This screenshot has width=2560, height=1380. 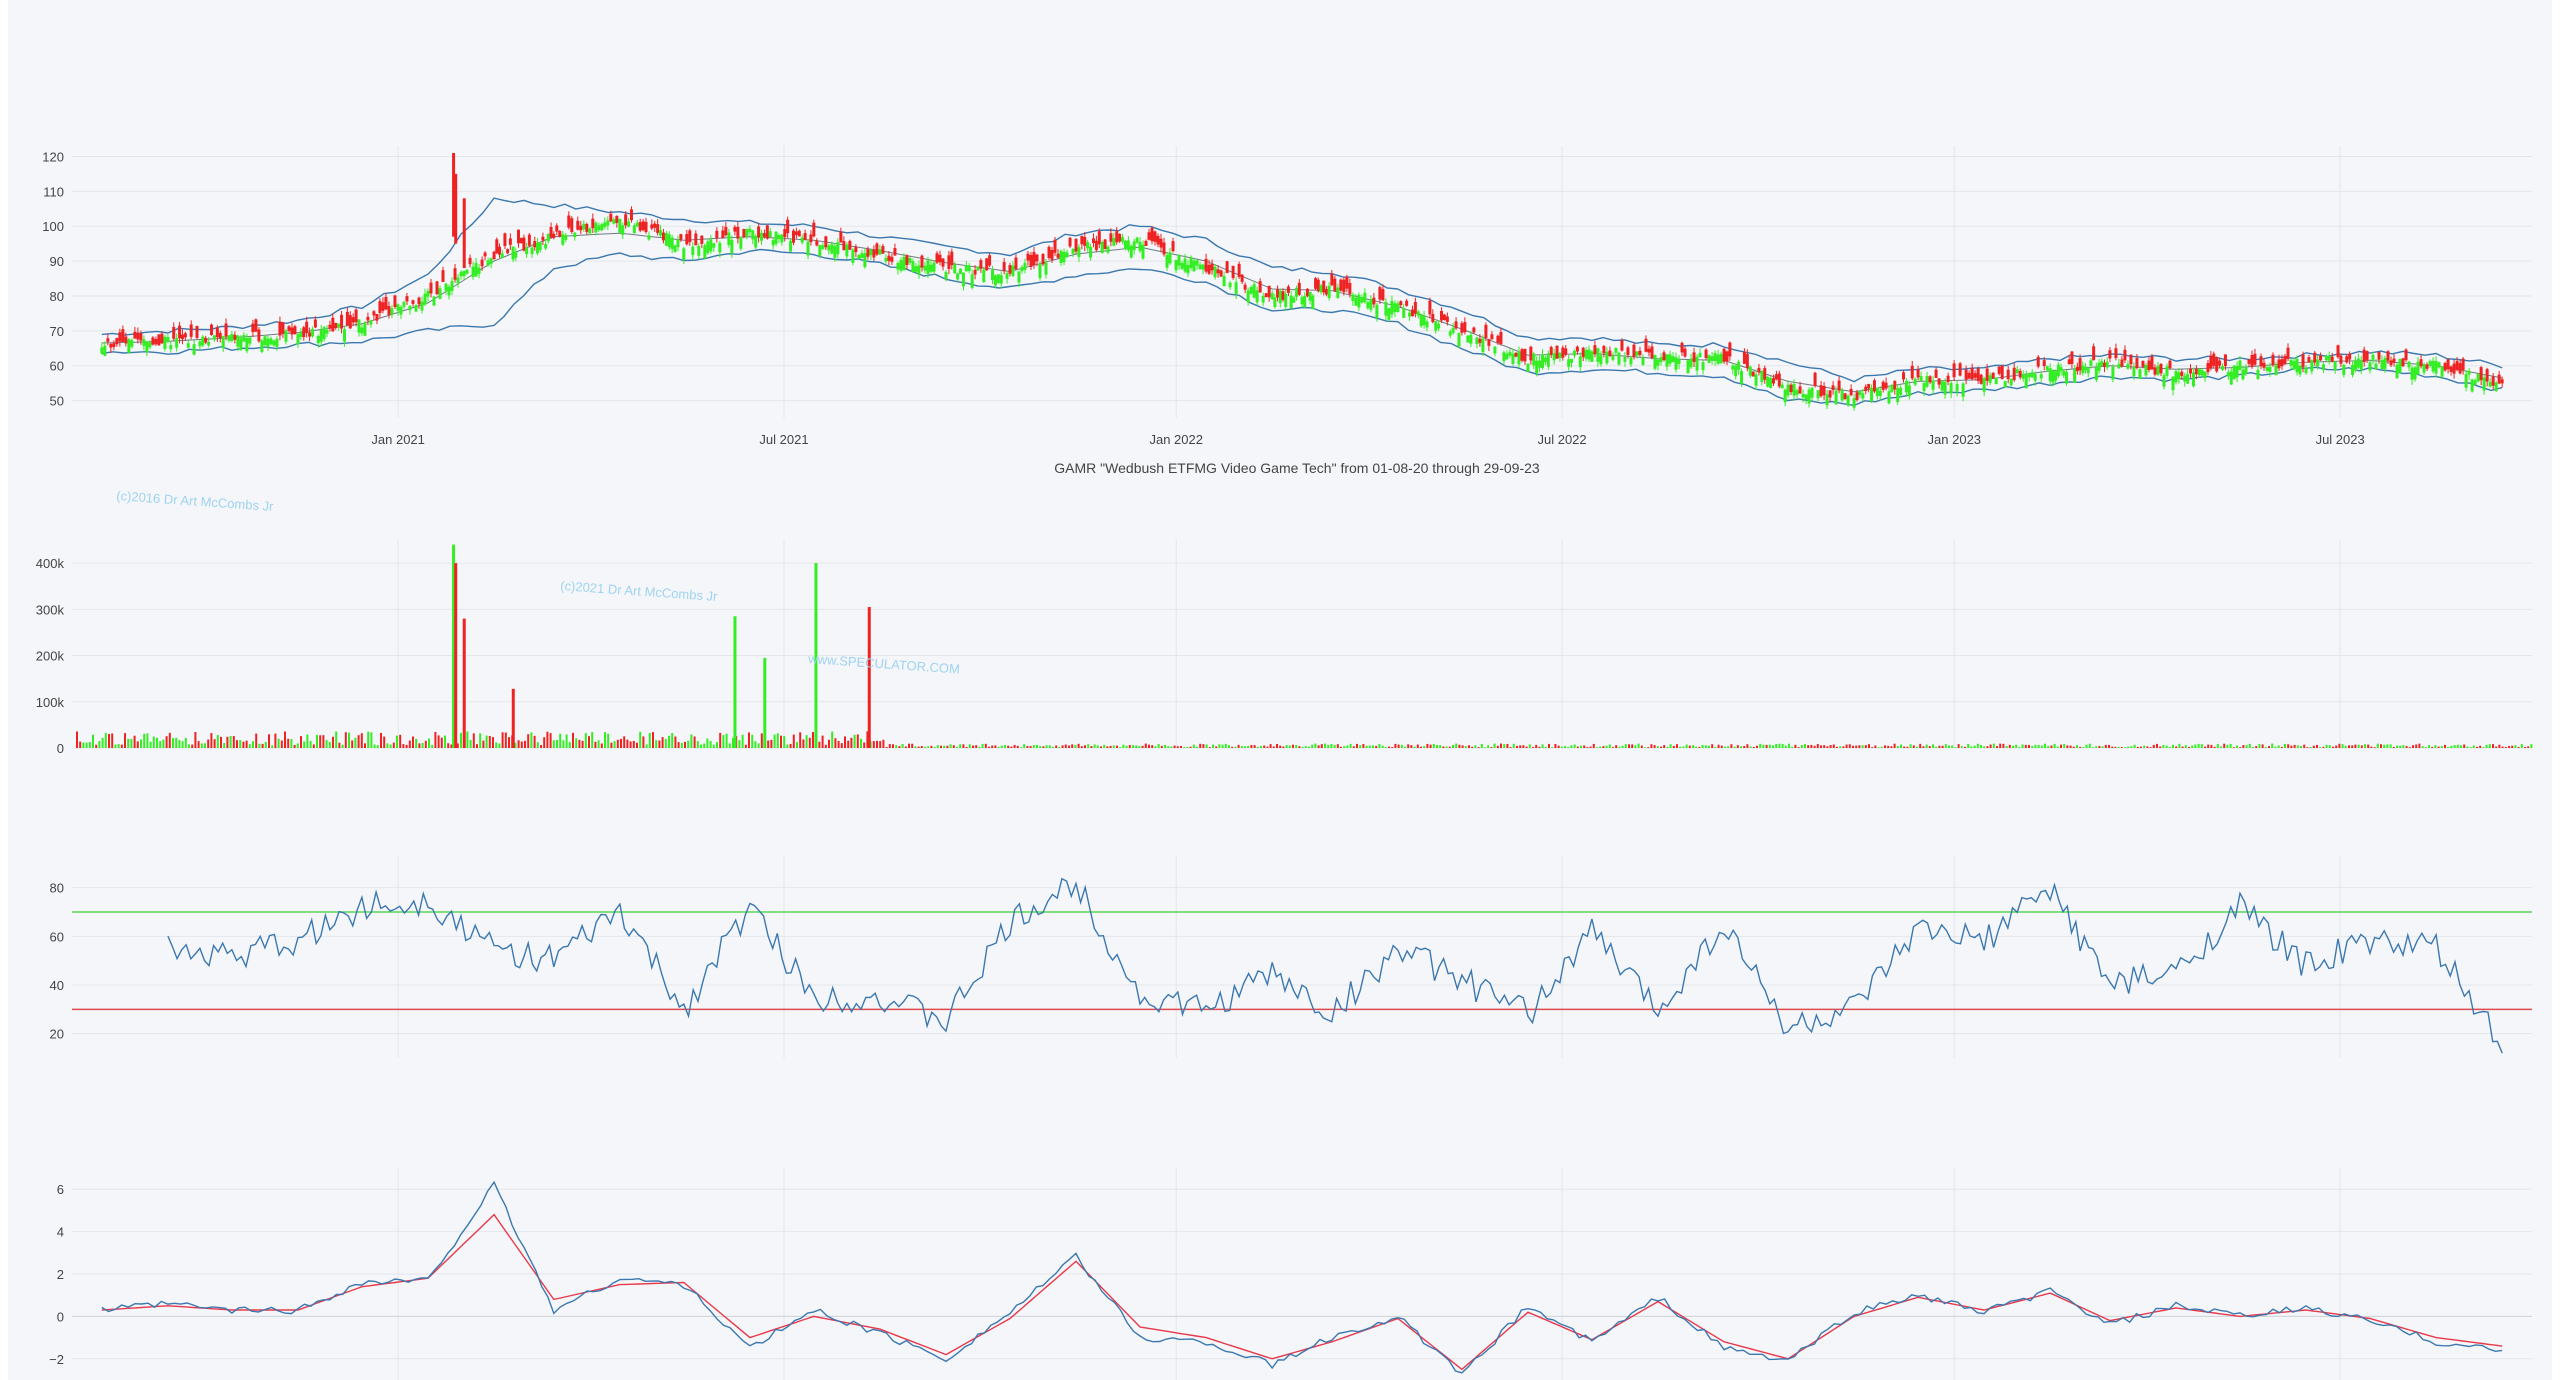 I want to click on y-tick-label: 80, so click(x=57, y=296).